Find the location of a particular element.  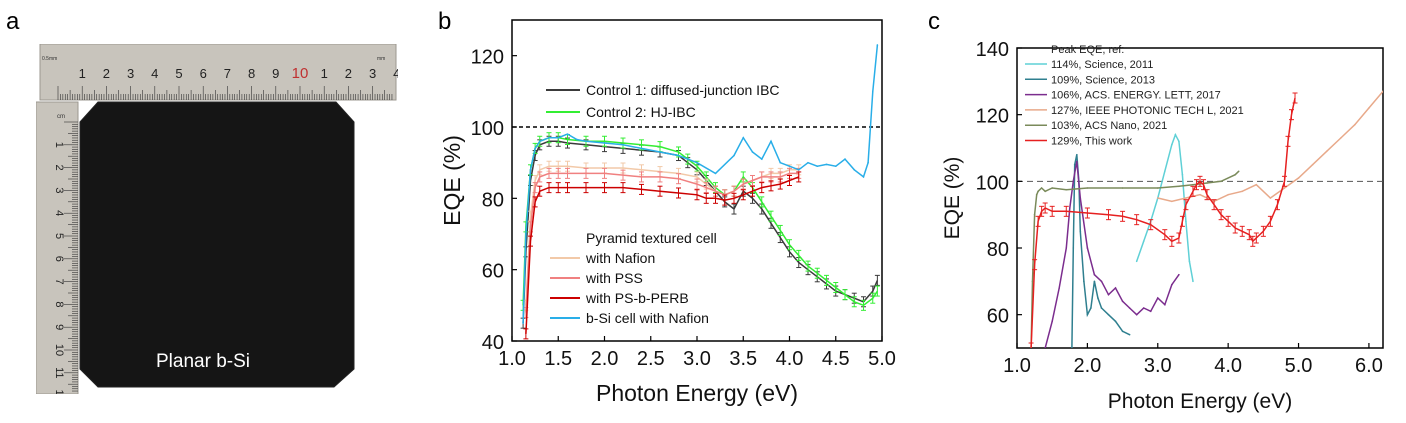

ruler-left-number: 6 is located at coordinates (59, 259).